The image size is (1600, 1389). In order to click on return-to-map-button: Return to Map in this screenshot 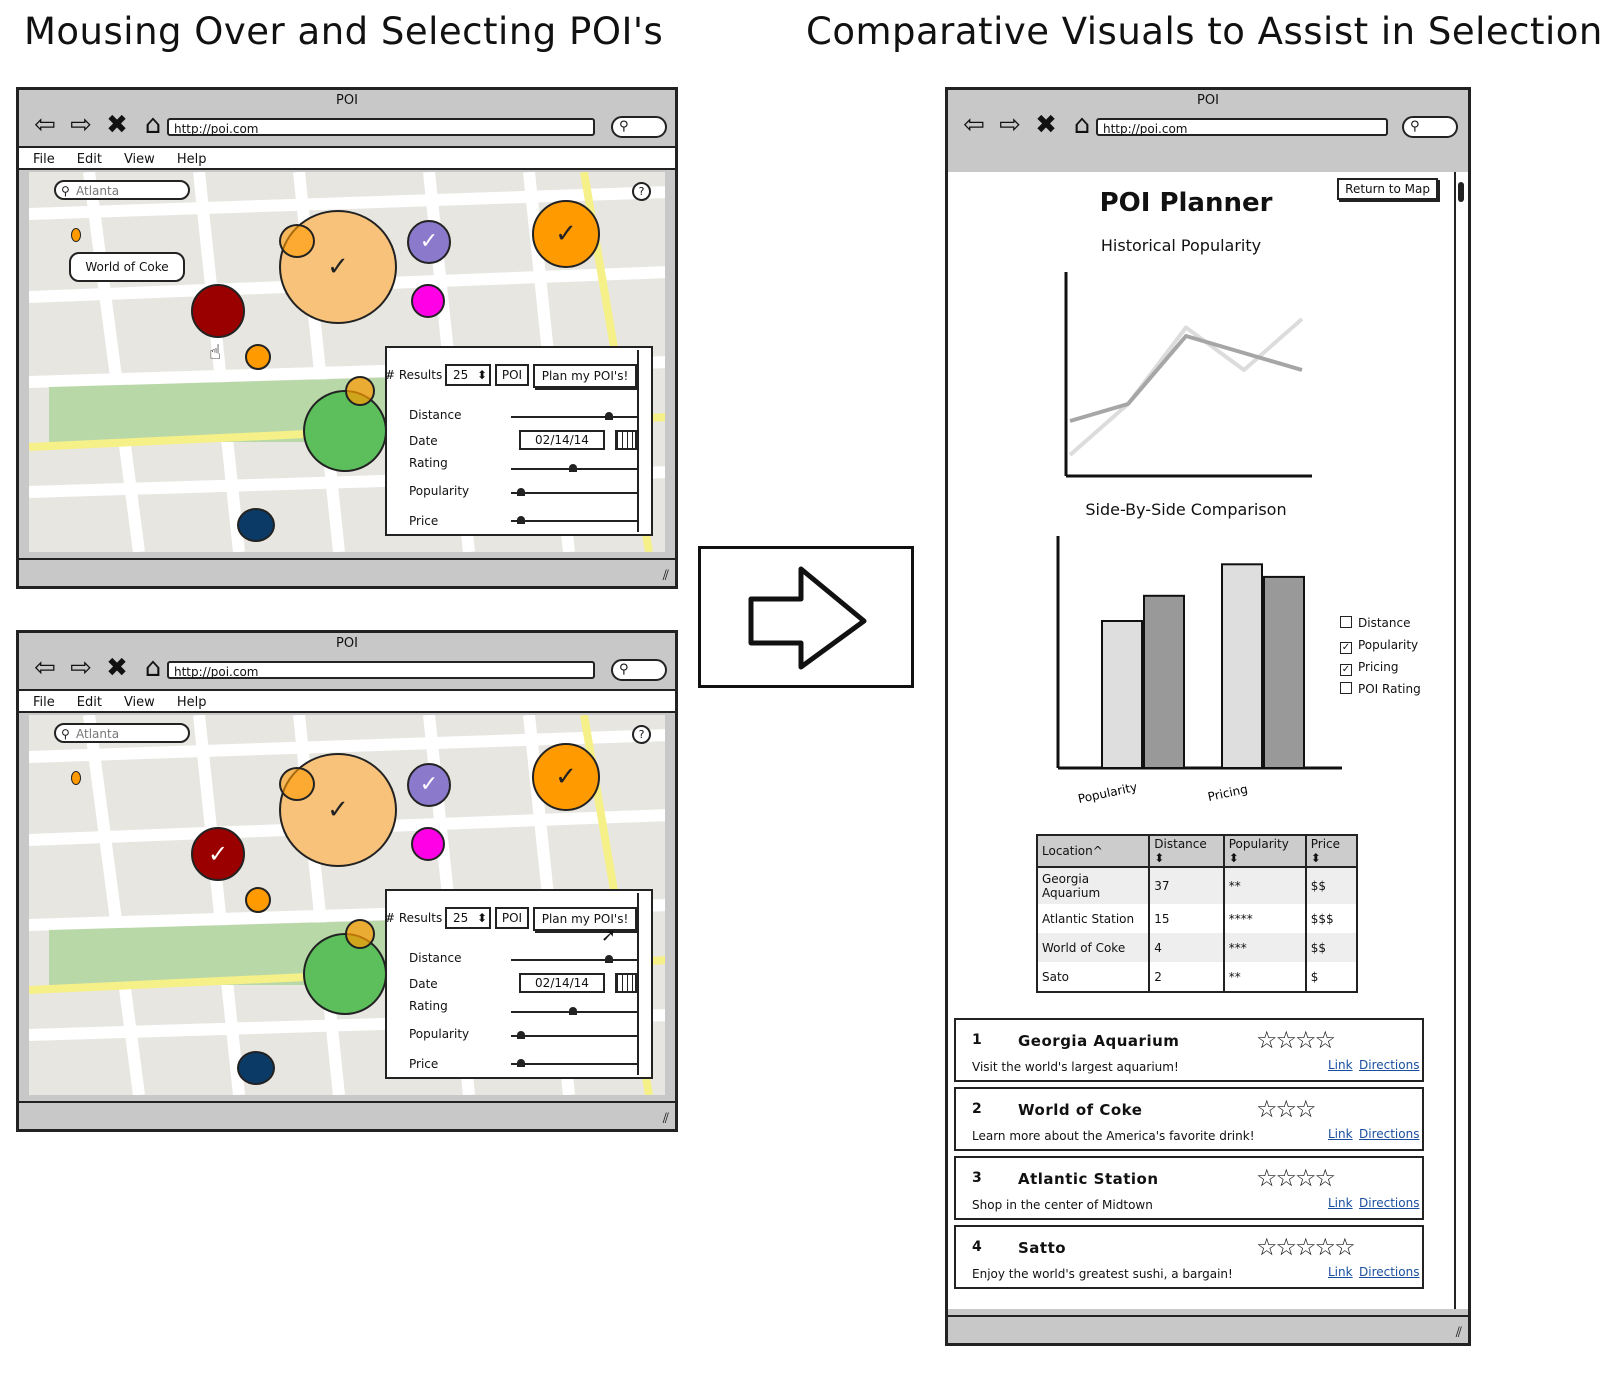, I will do `click(1387, 189)`.